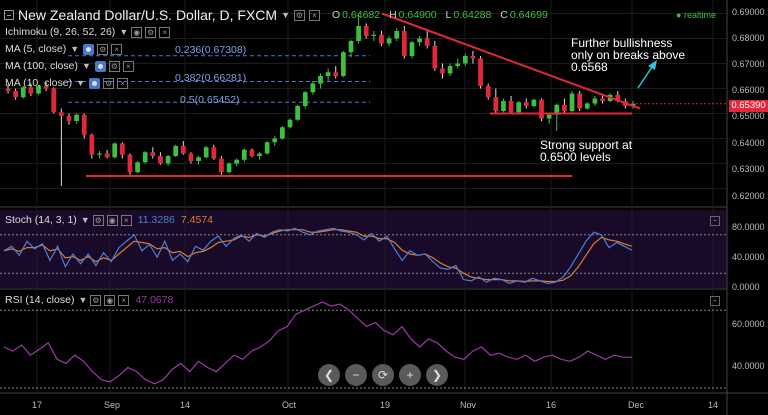 This screenshot has width=768, height=415. I want to click on indicator-ma5: MA (5, close) ▼ ⚙ ×, so click(64, 49).